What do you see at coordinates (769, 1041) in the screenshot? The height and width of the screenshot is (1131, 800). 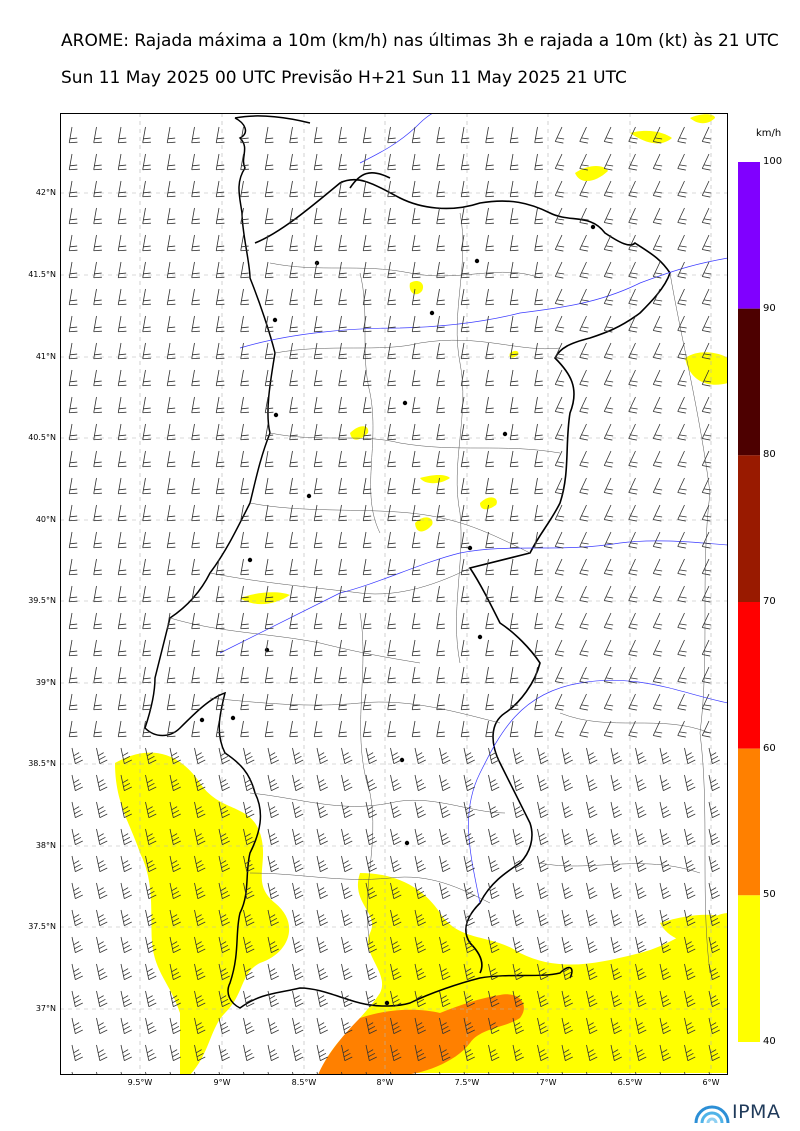 I see `colorbar-tick-label: 40` at bounding box center [769, 1041].